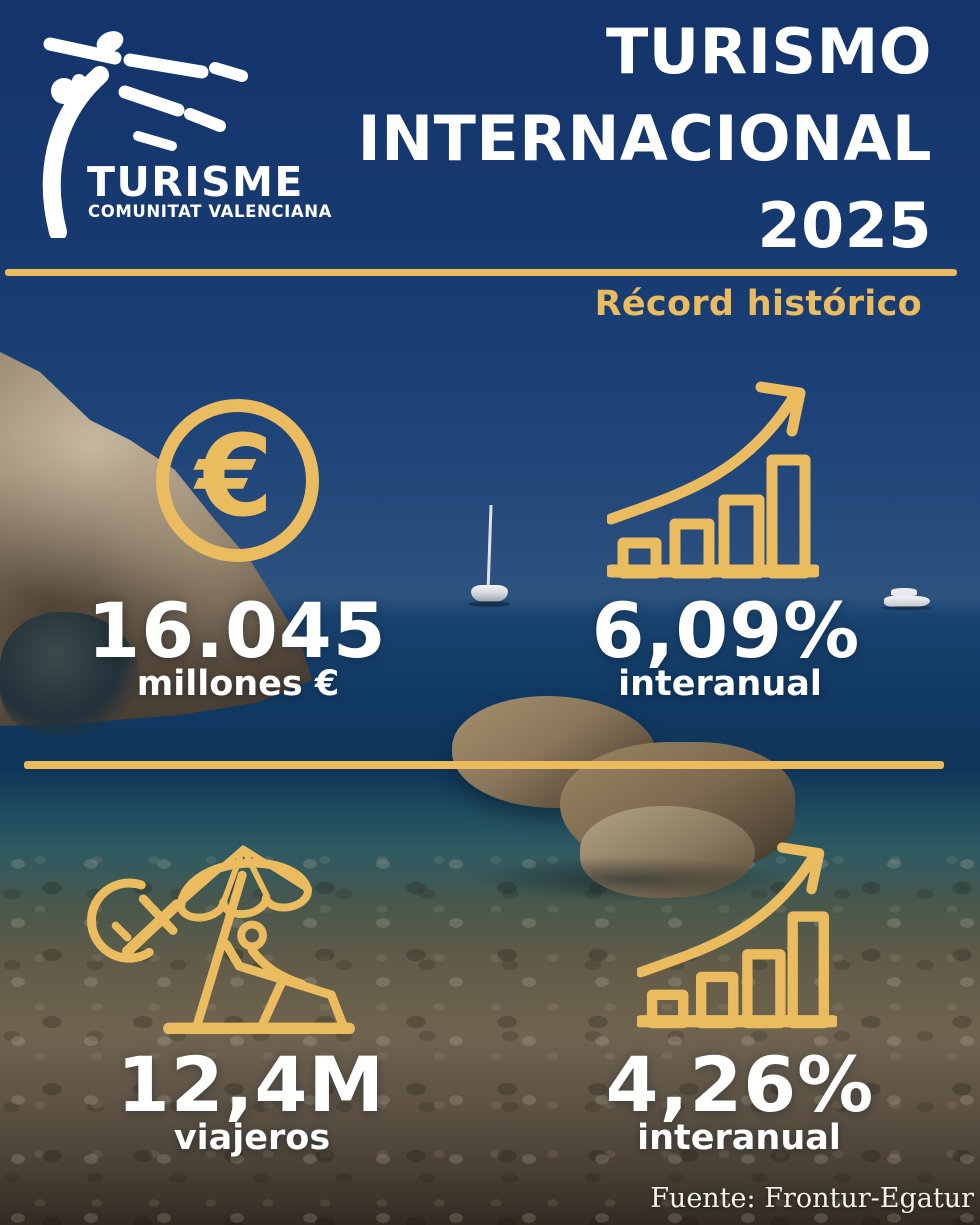 The height and width of the screenshot is (1225, 980). What do you see at coordinates (739, 1138) in the screenshot?
I see `travelers-growth-label: interanual` at bounding box center [739, 1138].